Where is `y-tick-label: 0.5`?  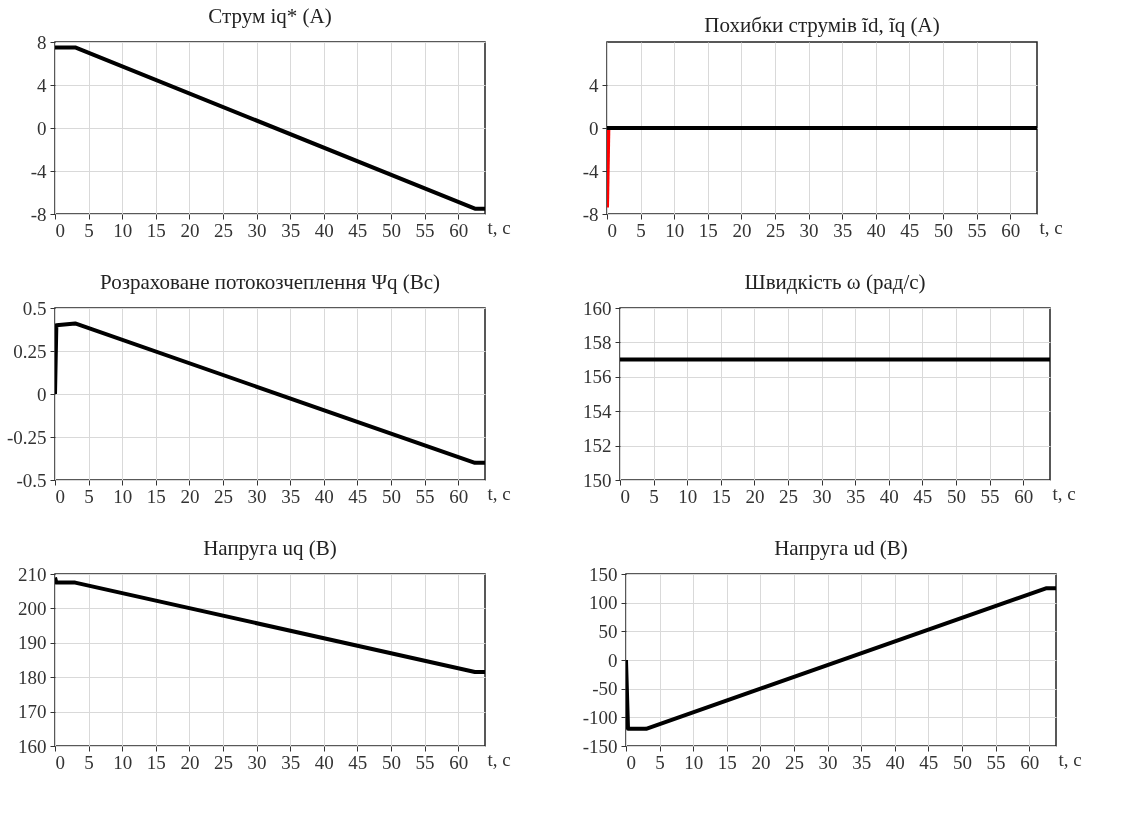 y-tick-label: 0.5 is located at coordinates (34, 308).